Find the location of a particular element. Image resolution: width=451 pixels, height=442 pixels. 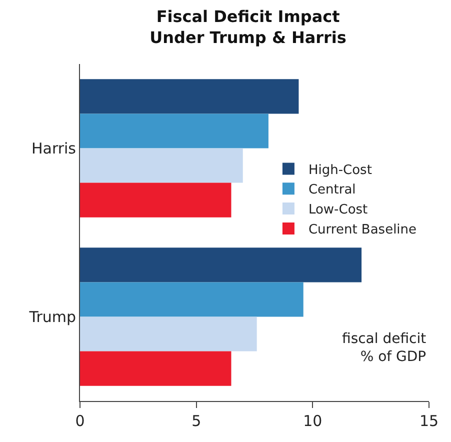

y-tick-label: Trump is located at coordinates (52, 317).